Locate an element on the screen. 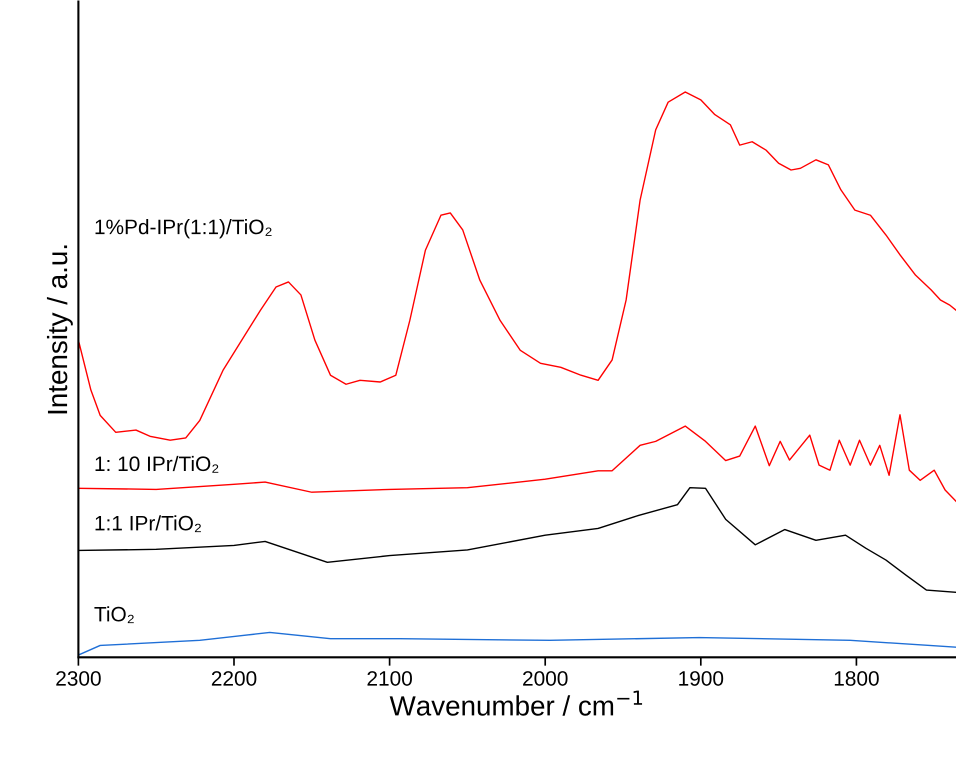 This screenshot has width=956, height=767. x-tick-label: 2100 is located at coordinates (389, 678).